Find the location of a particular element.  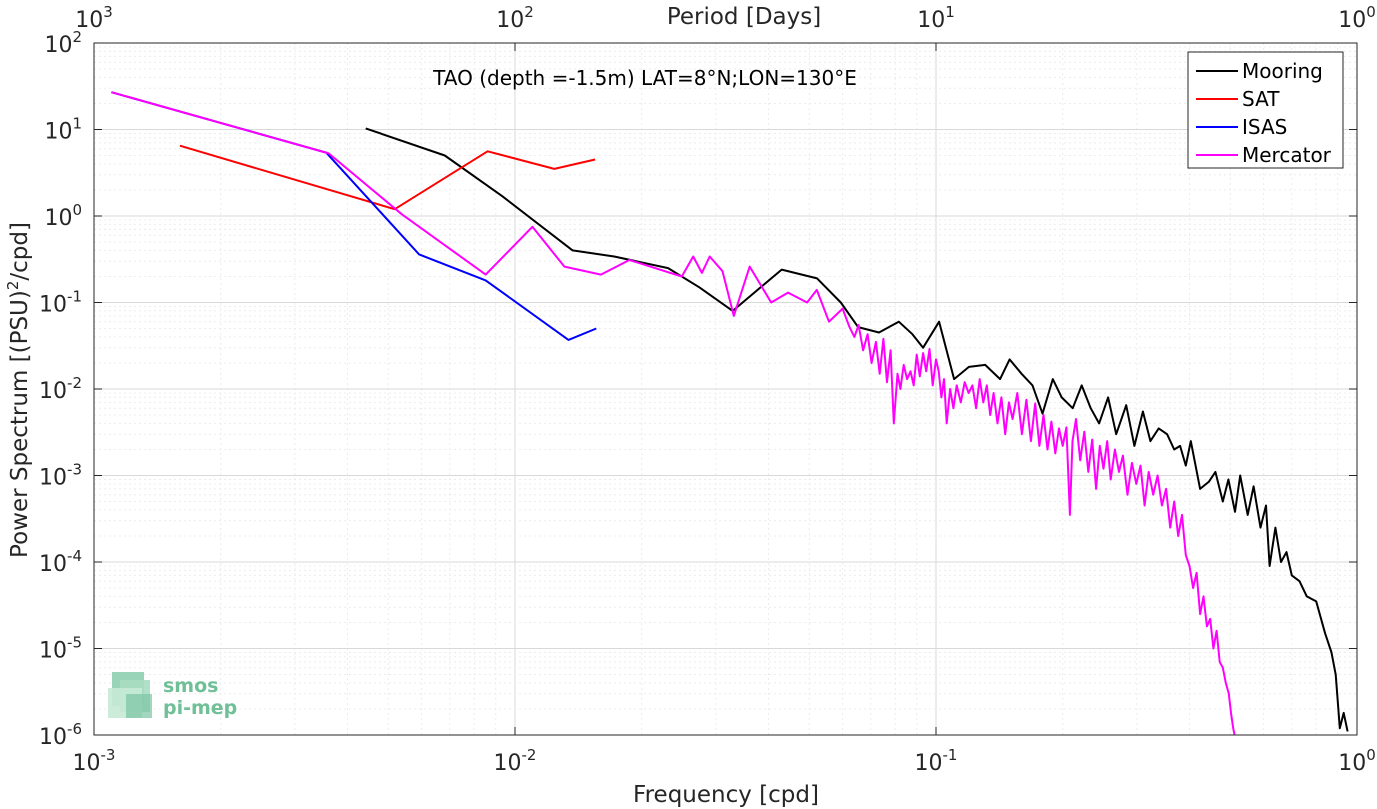

smos-pi-mep-logo: smos pi-mep is located at coordinates (172, 695).